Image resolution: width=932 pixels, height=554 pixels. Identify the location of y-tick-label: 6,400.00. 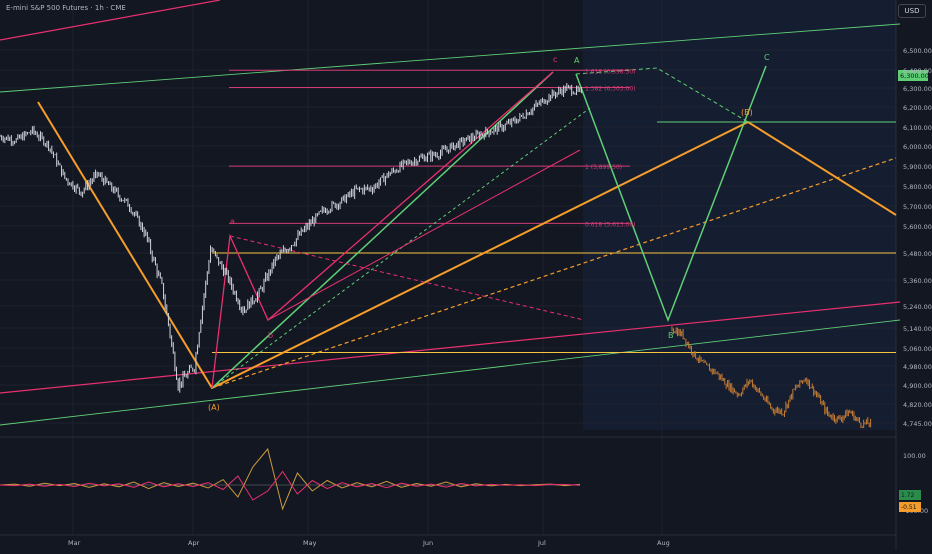
(917, 71).